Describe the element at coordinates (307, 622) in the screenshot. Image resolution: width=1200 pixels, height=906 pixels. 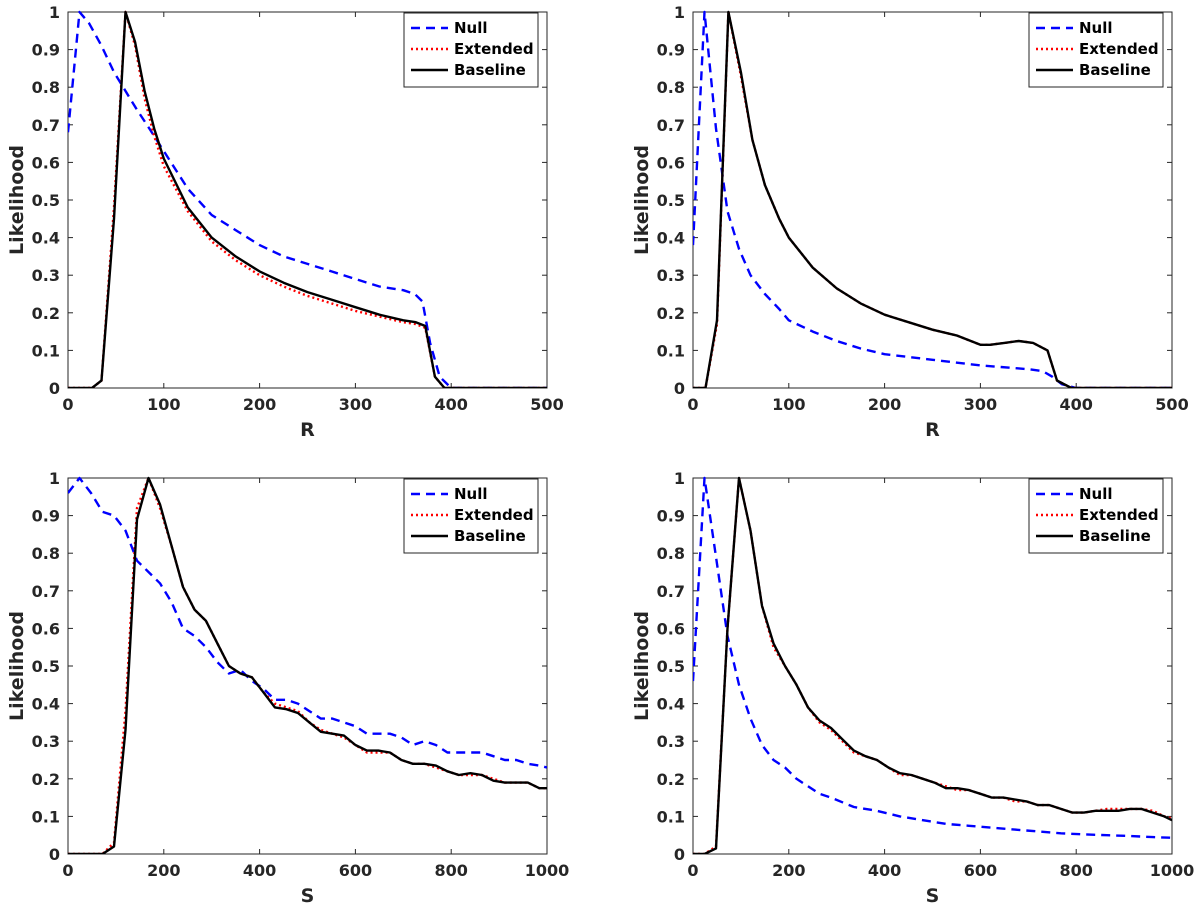
I see `series-line-null` at that location.